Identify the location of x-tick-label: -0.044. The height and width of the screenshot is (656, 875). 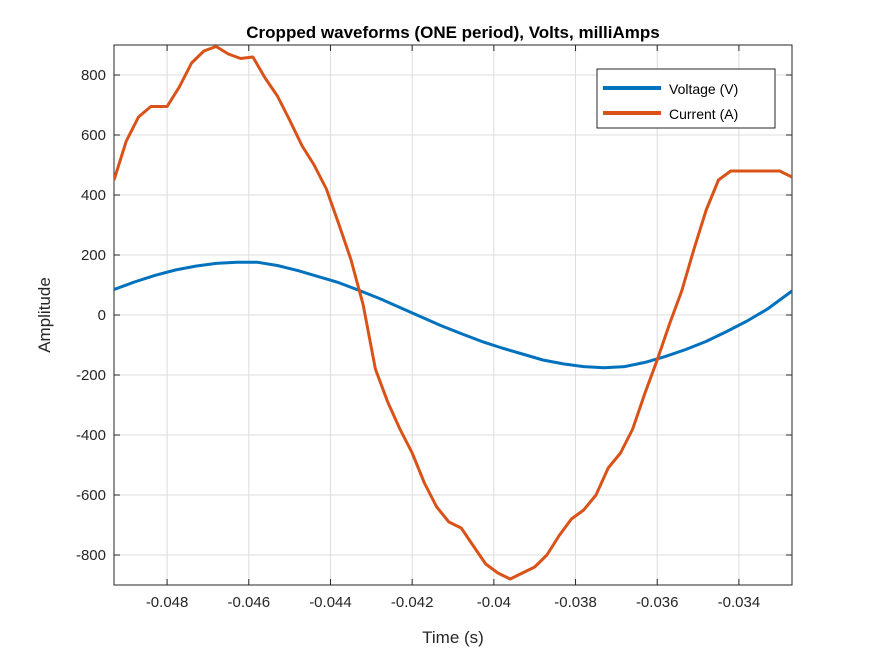
(330, 602).